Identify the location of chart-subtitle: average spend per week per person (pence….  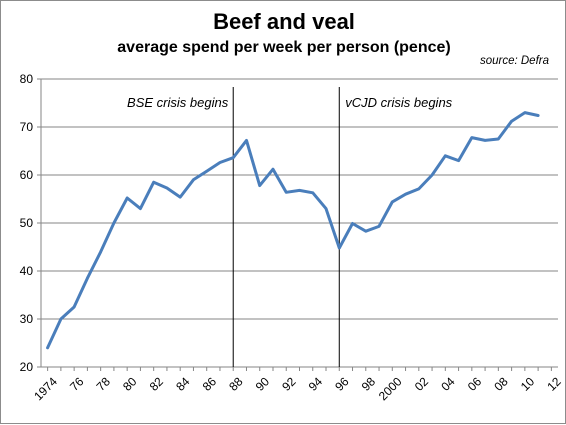
(284, 47).